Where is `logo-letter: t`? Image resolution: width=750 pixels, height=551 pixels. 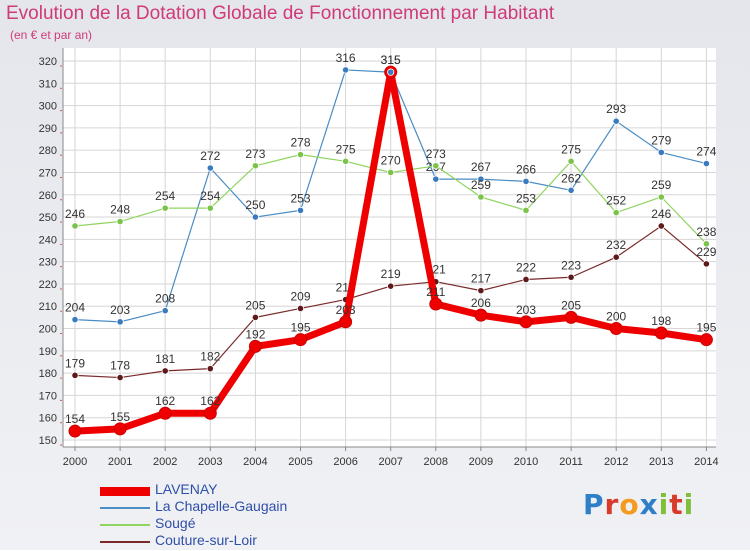
logo-letter: t is located at coordinates (676, 504).